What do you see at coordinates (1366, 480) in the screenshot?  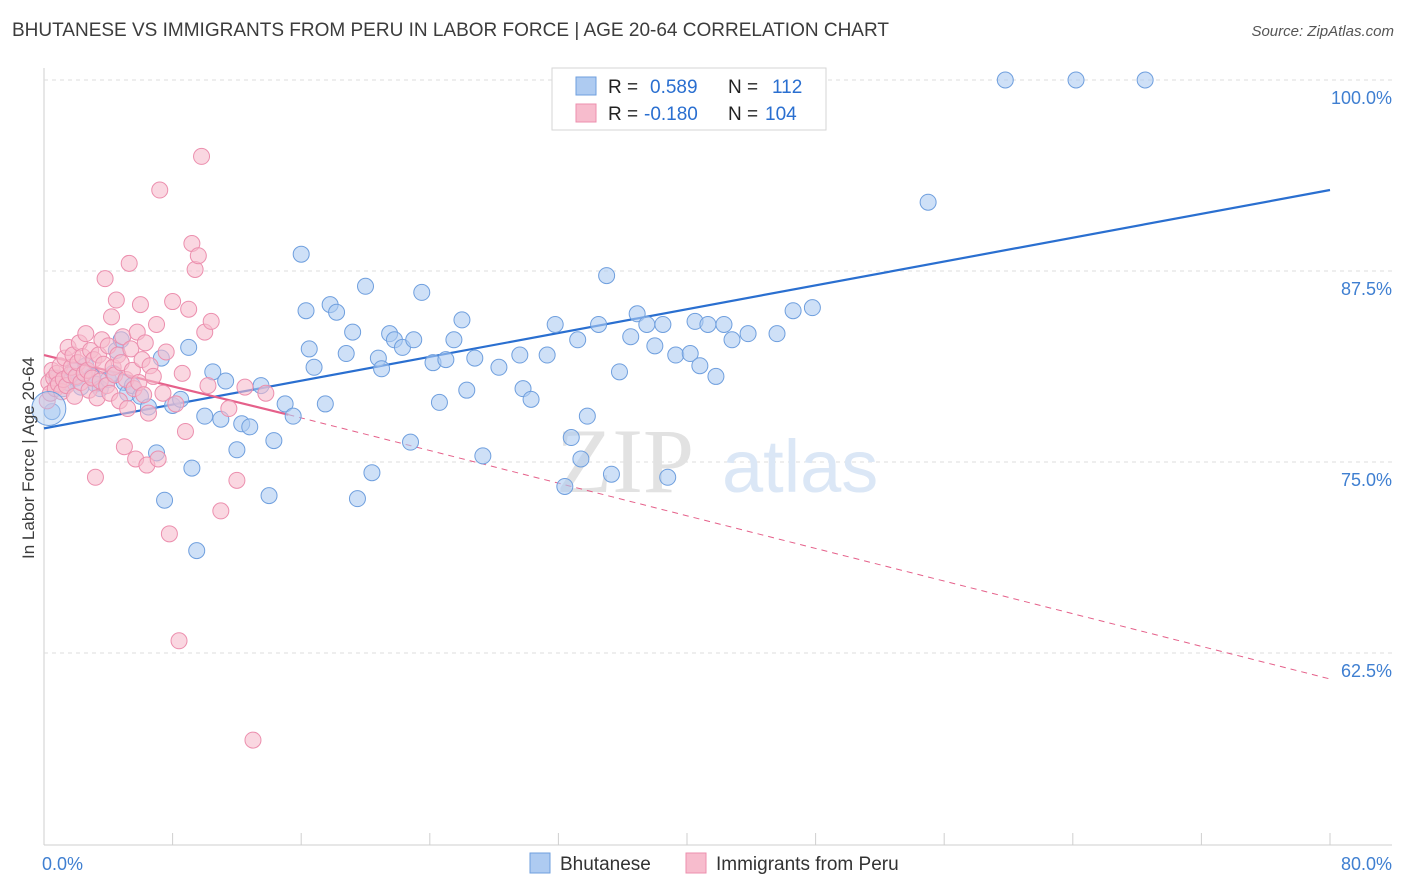 I see `y-tick-label: 75.0%` at bounding box center [1366, 480].